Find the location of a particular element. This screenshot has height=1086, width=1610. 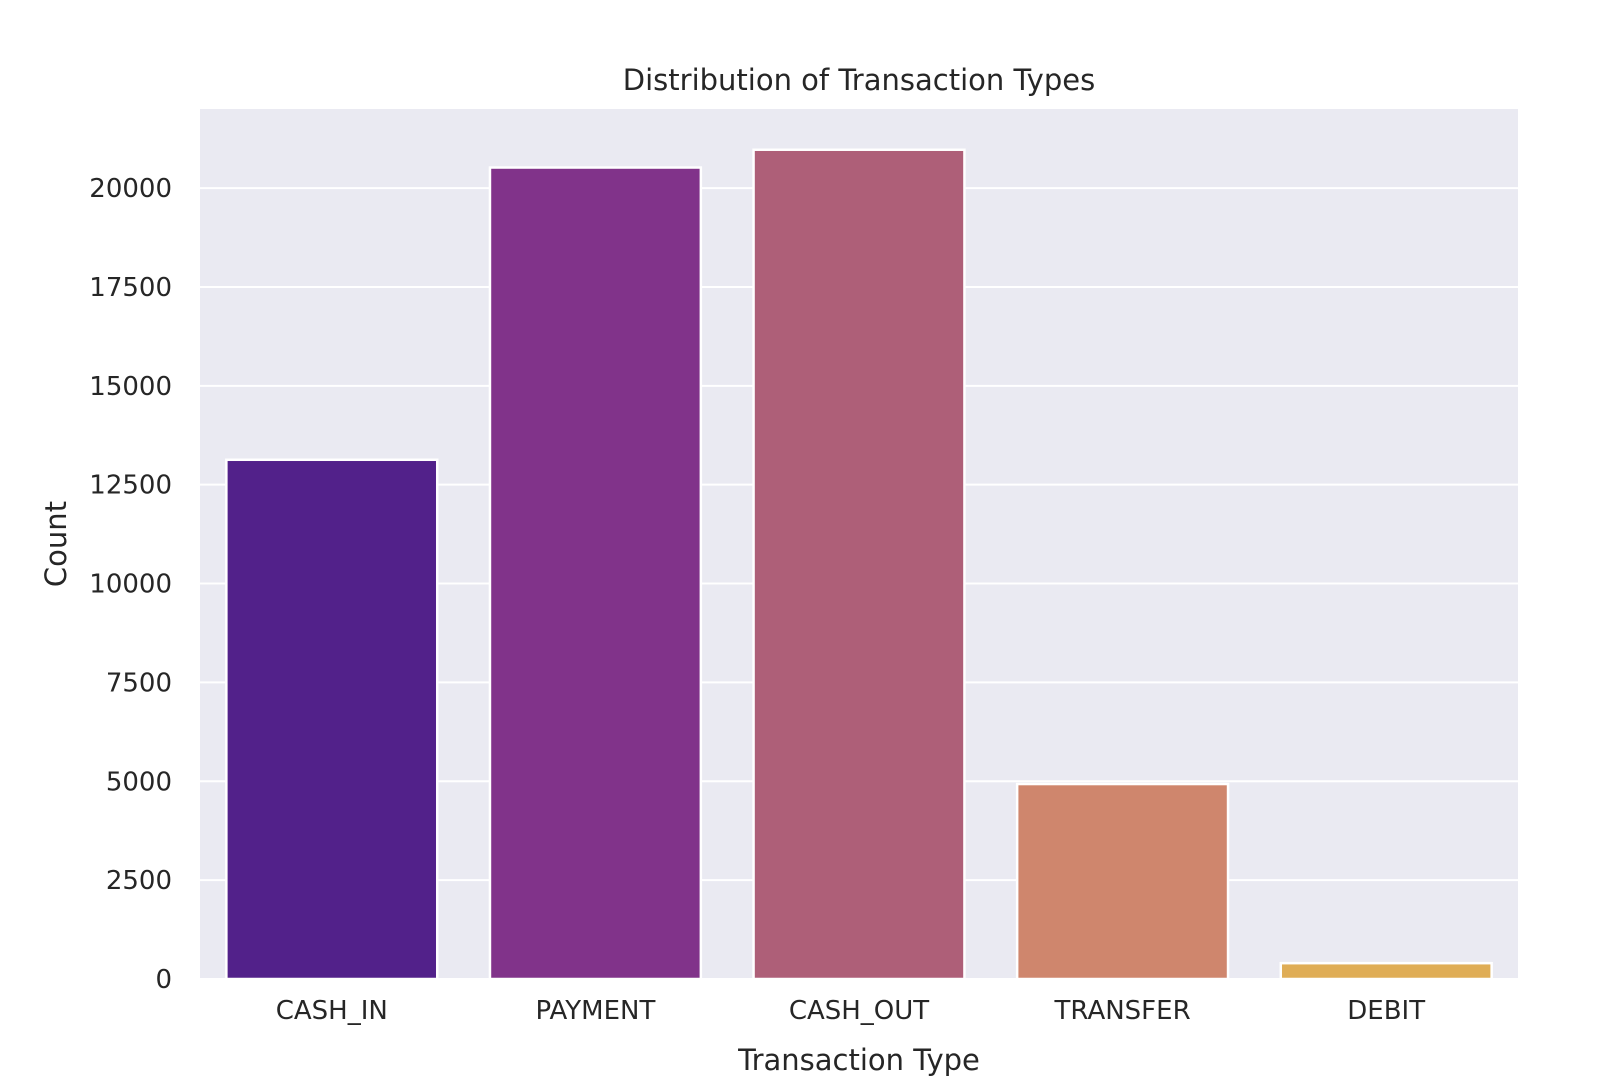

x-axis-title: Transaction Type is located at coordinates (858, 1060).